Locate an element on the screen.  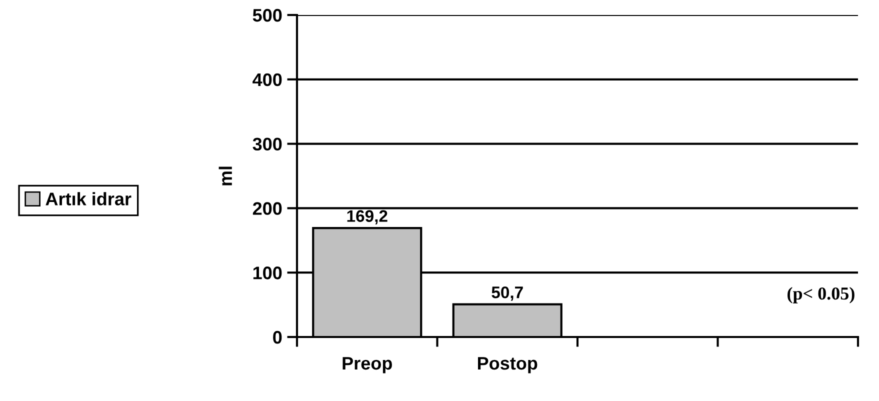
y-tick-label: 400 is located at coordinates (267, 79).